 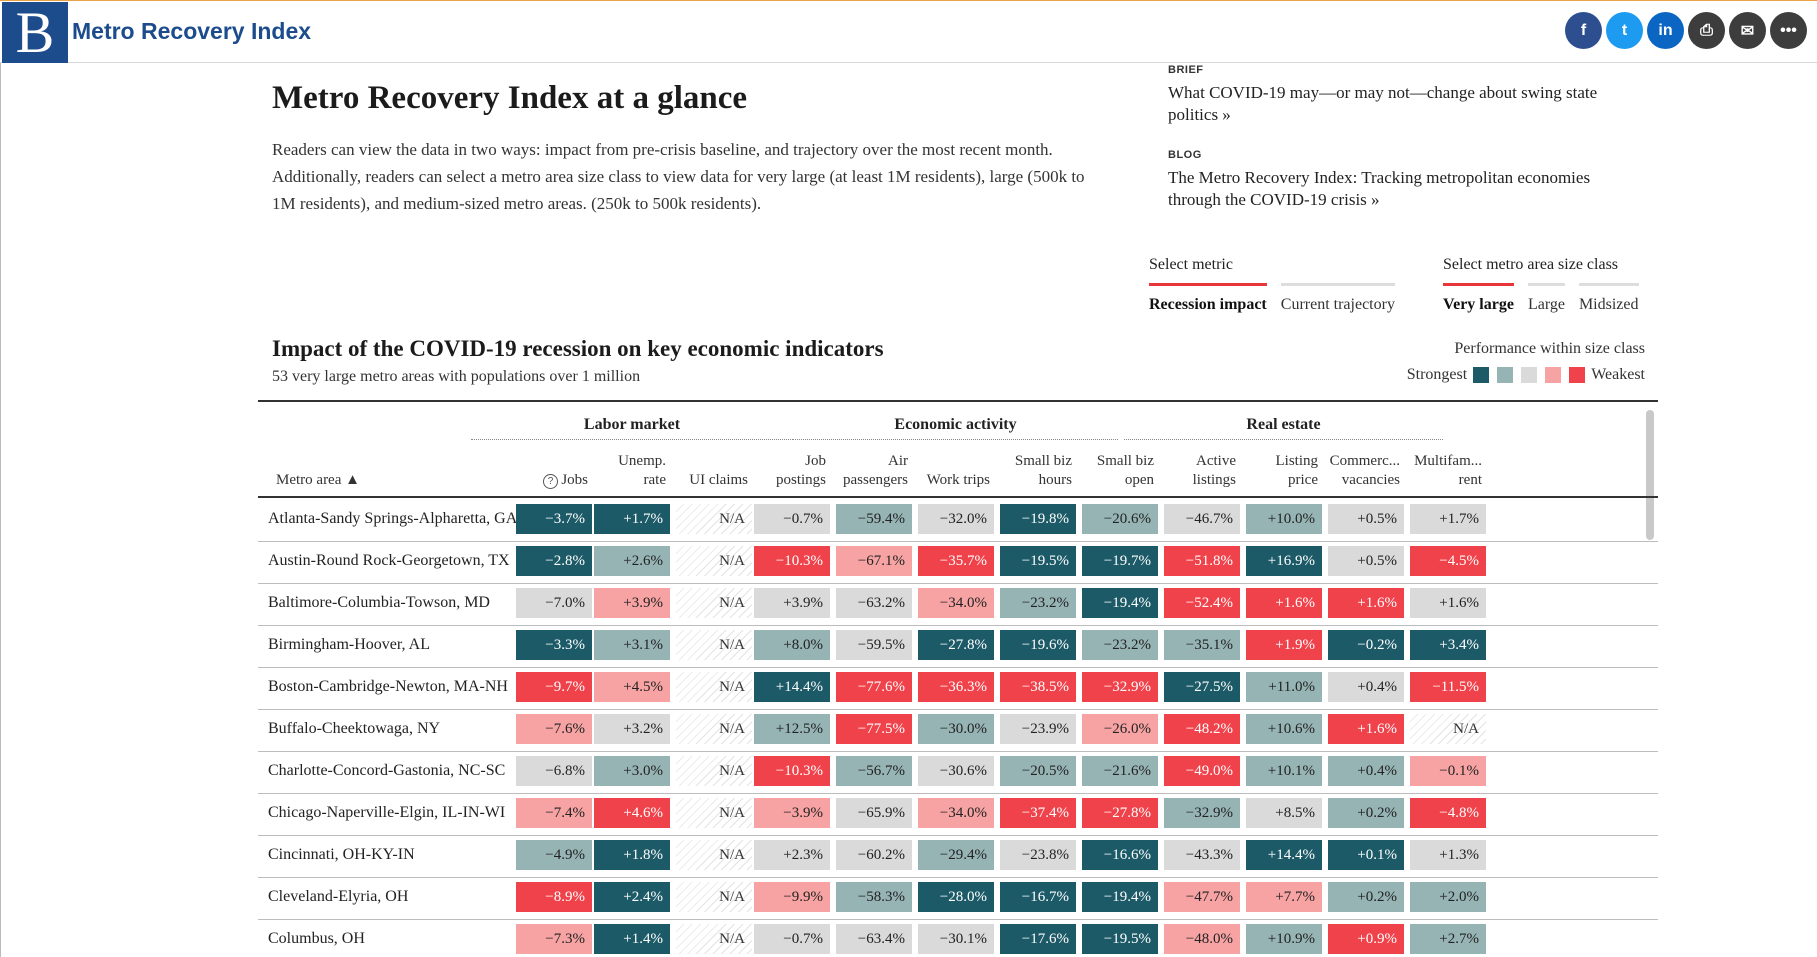 What do you see at coordinates (1284, 813) in the screenshot?
I see `table-cell: +8.5%` at bounding box center [1284, 813].